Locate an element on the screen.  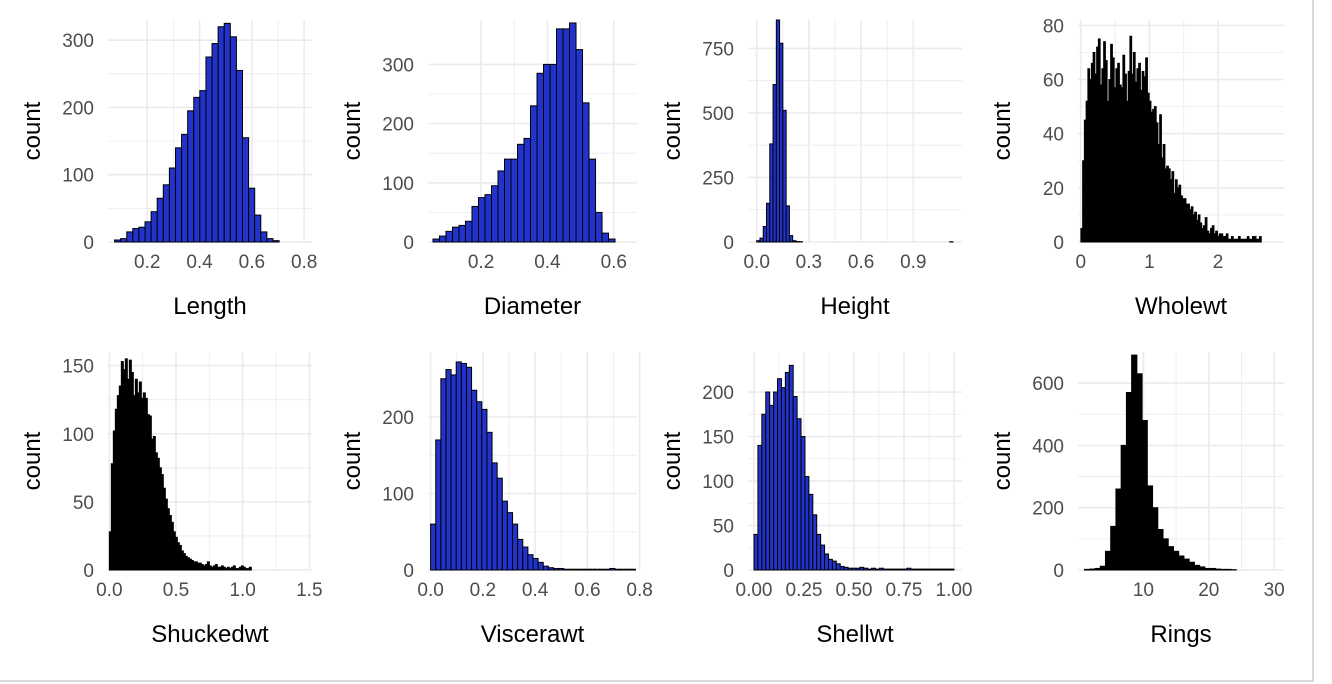
y-tick-label: 50 is located at coordinates (723, 527).